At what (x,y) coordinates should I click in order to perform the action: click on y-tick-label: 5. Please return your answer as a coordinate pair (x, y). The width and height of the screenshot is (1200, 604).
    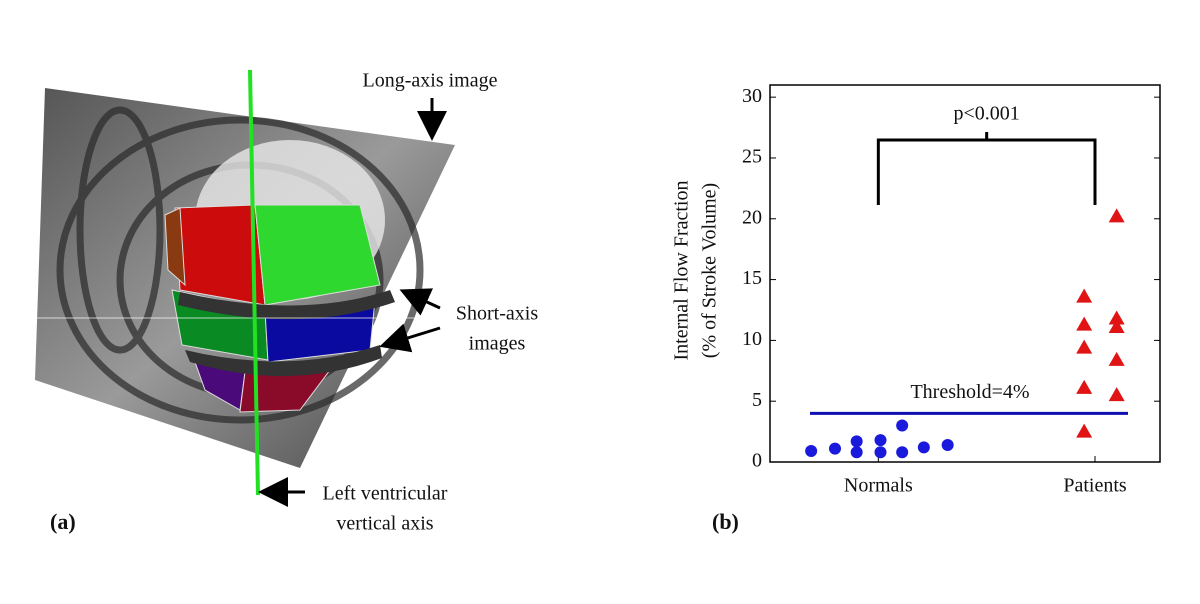
    Looking at the image, I should click on (757, 400).